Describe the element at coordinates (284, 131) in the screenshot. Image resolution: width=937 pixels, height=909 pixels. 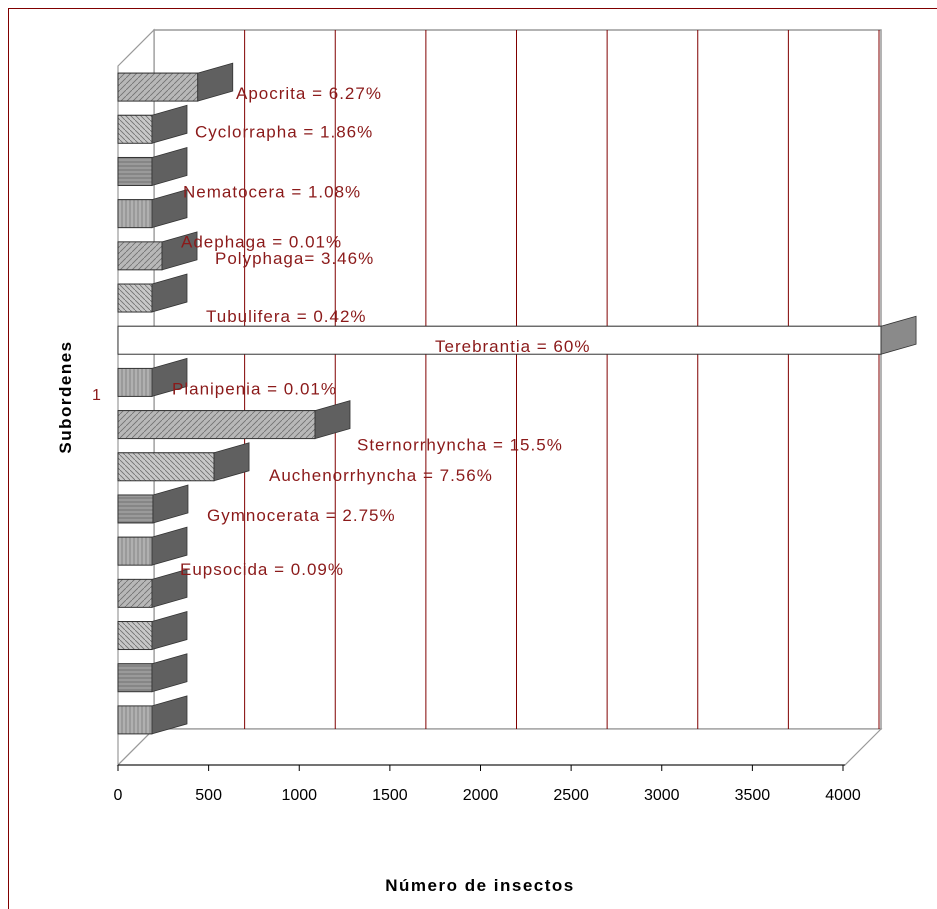
I see `bar-label-1: Cyclorrapha = 1.86%` at that location.